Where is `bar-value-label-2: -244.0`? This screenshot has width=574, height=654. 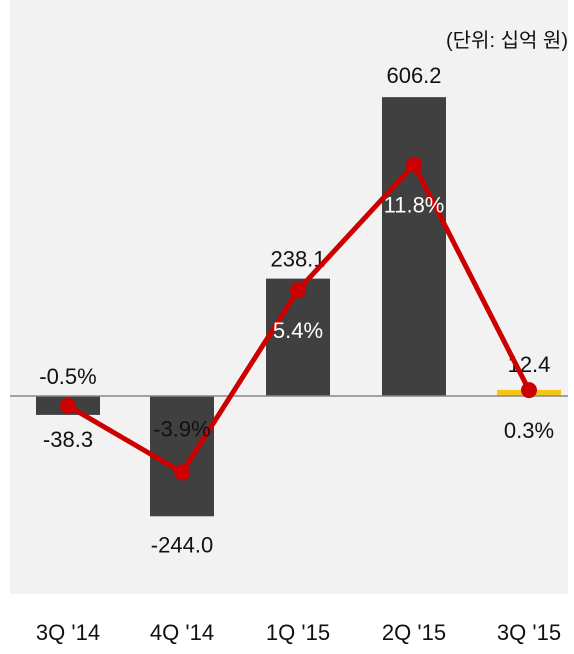 bar-value-label-2: -244.0 is located at coordinates (182, 544).